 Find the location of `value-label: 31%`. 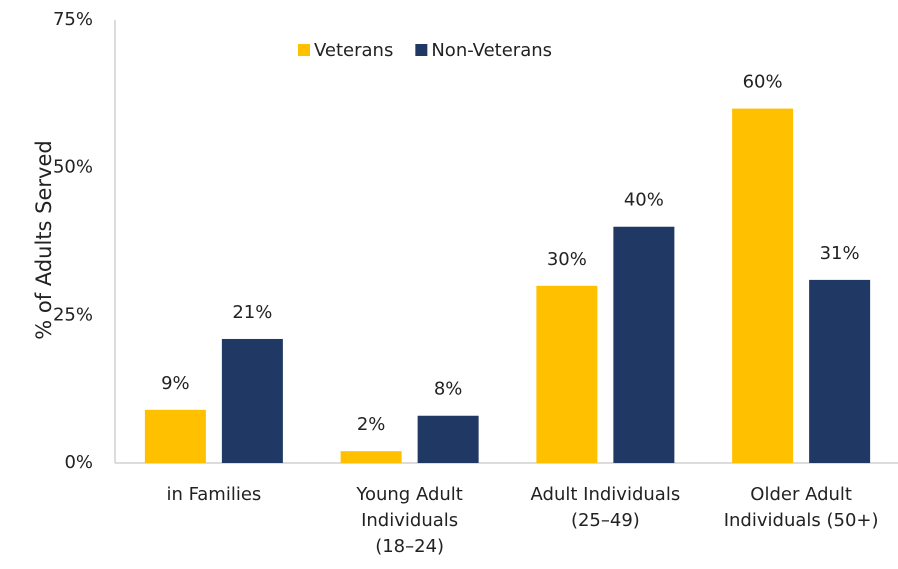

value-label: 31% is located at coordinates (840, 253).